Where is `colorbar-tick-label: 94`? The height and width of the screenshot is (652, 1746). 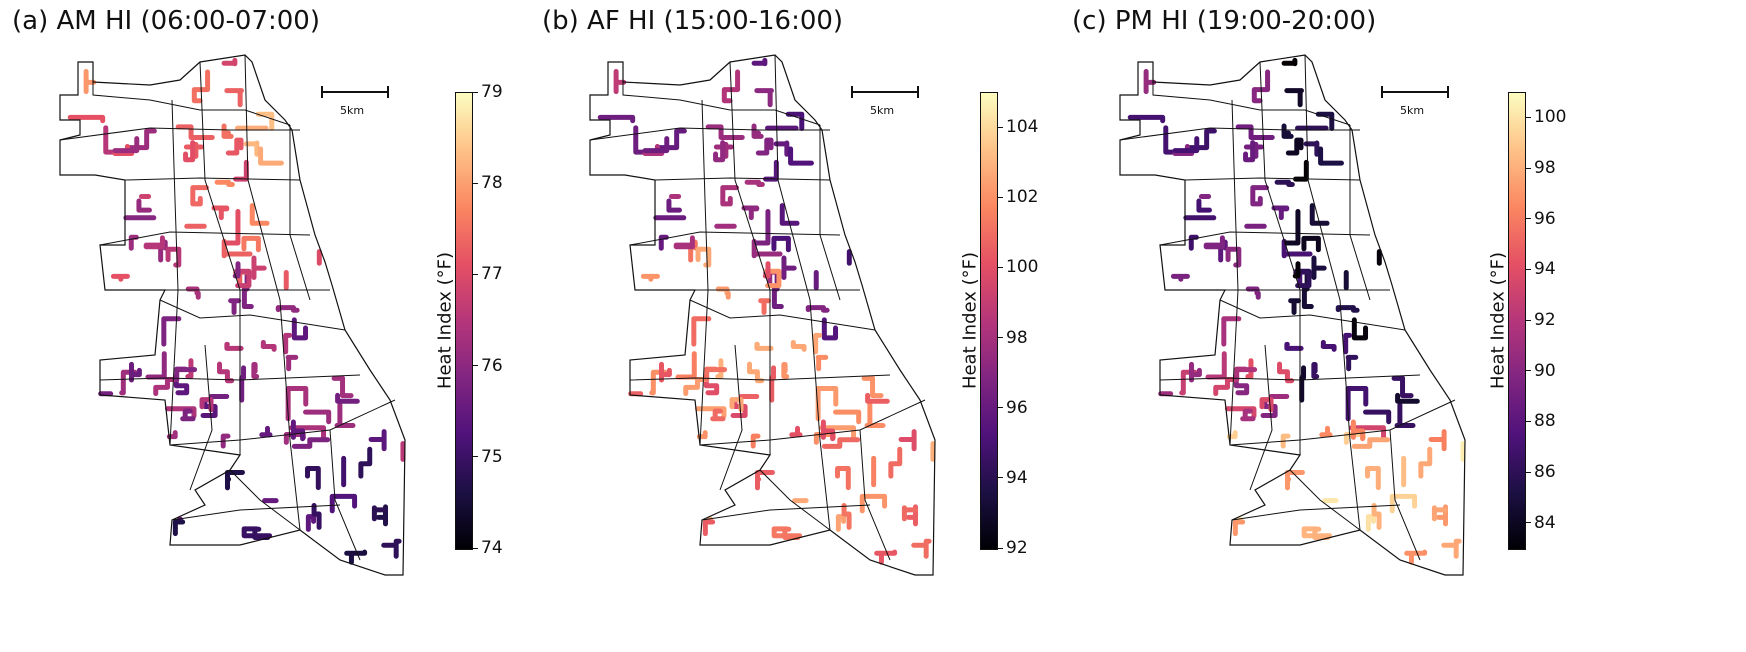 colorbar-tick-label: 94 is located at coordinates (1541, 269).